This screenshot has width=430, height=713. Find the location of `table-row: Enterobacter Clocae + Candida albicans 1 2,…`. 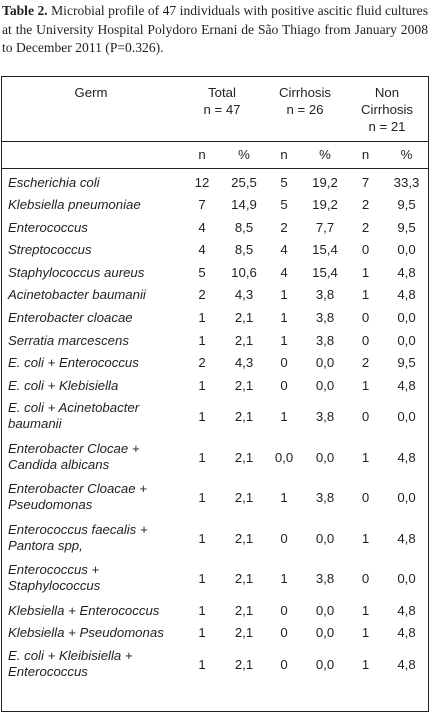

table-row: Enterobacter Clocae + Candida albicans 1 2,… is located at coordinates (215, 458).